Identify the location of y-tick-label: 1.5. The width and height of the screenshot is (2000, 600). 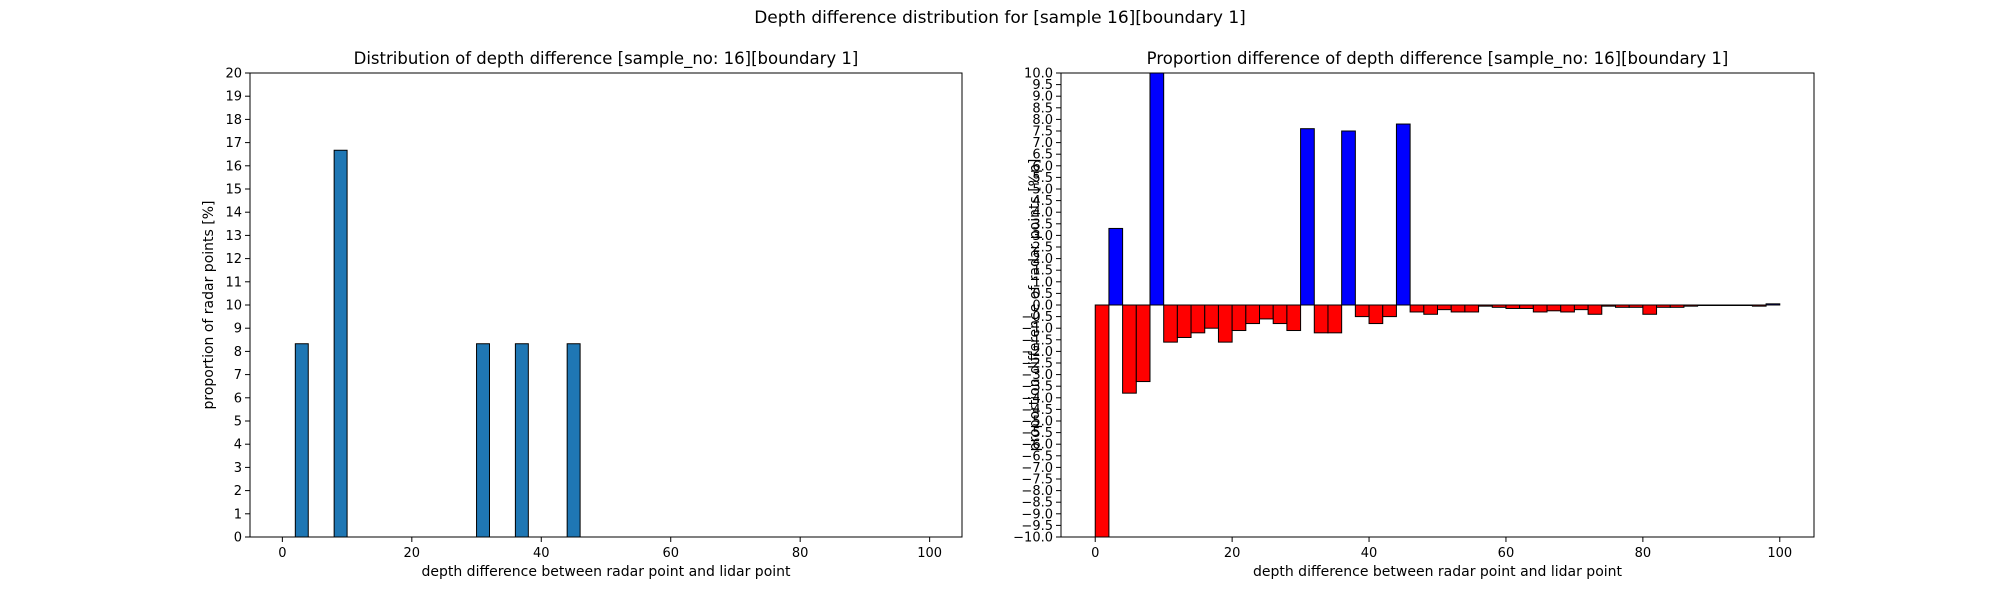
(1042, 271).